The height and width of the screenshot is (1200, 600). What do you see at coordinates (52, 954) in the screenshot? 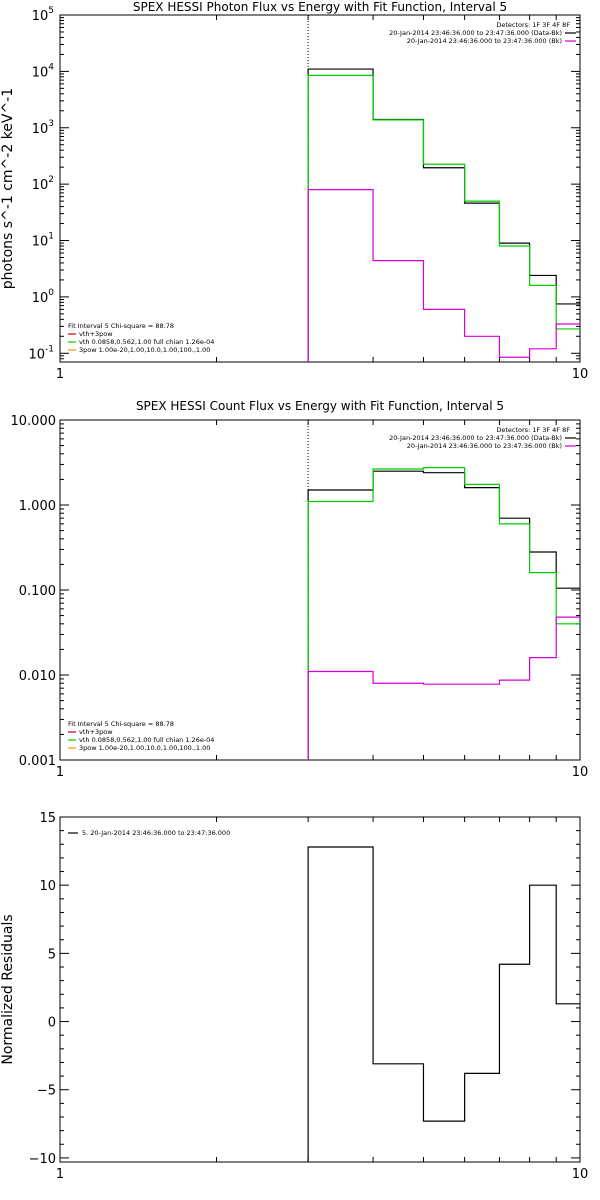
I see `y-tick-label: 5` at bounding box center [52, 954].